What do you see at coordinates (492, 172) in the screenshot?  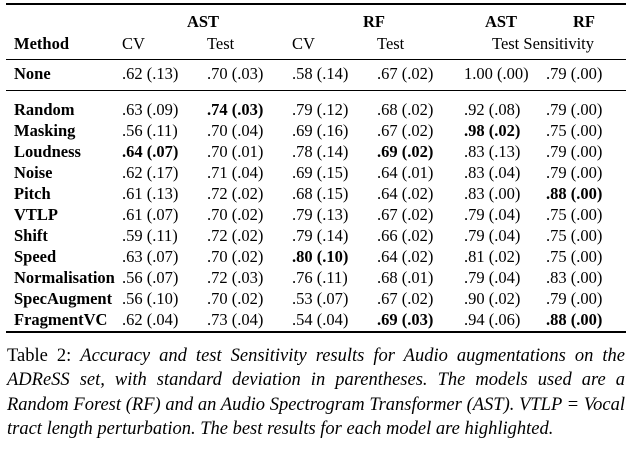 I see `value-cell: .83 (.04)` at bounding box center [492, 172].